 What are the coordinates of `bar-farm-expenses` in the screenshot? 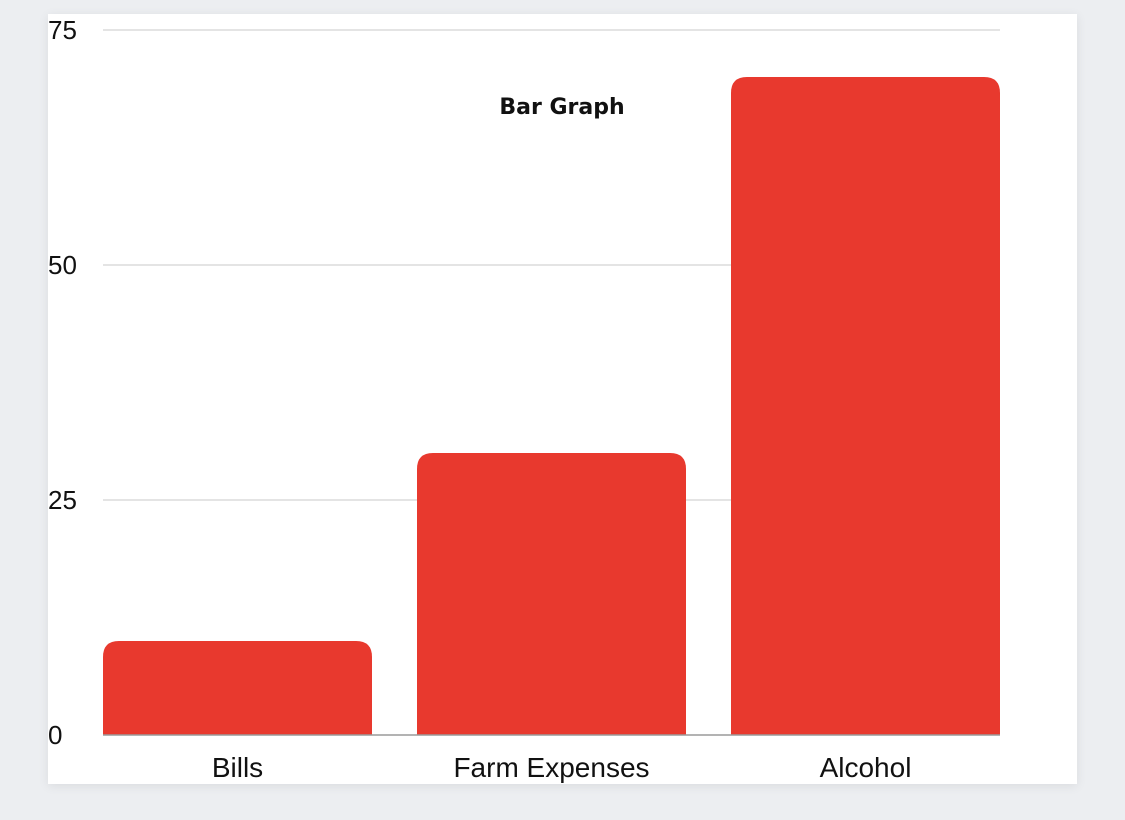 It's located at (551, 594).